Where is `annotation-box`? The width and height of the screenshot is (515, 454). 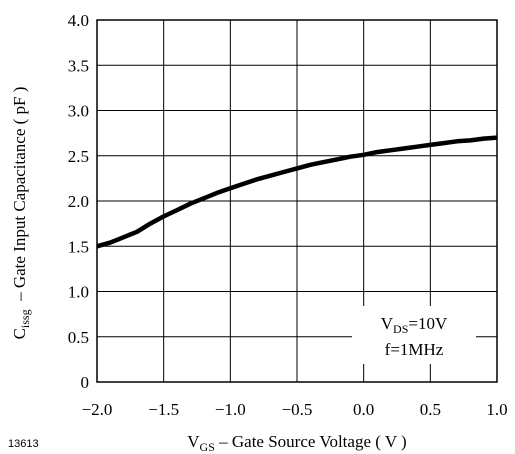
annotation-box is located at coordinates (414, 335).